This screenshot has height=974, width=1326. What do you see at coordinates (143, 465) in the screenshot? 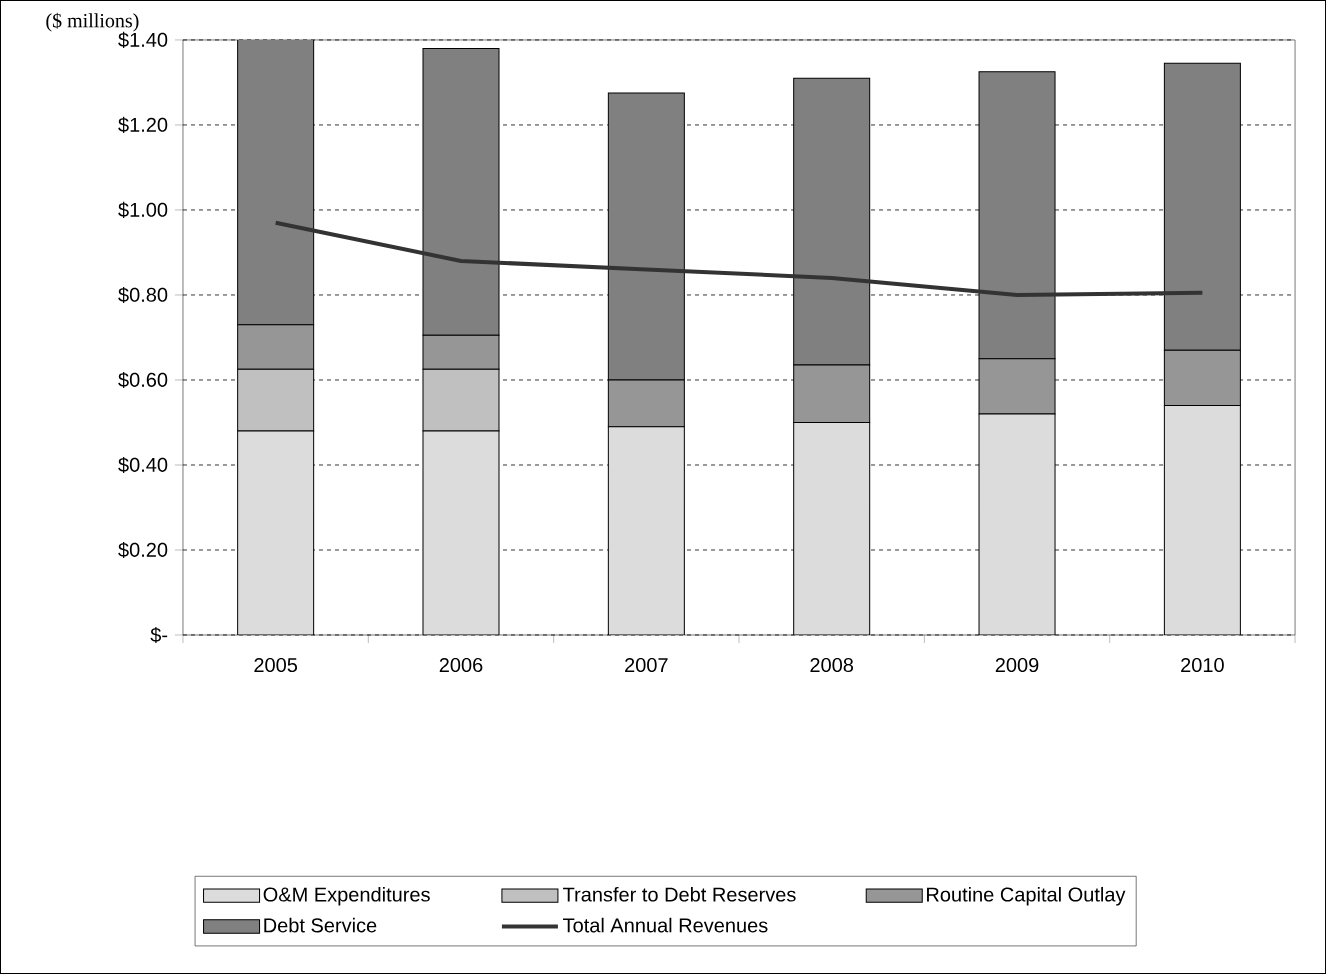
I see `y-tick-label: $0.40` at bounding box center [143, 465].